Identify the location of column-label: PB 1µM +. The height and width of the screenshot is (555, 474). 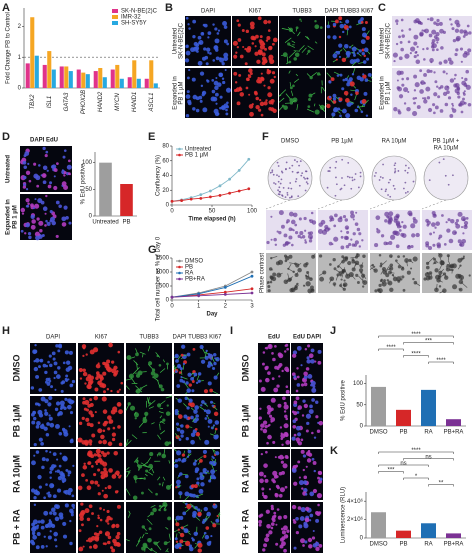
(446, 142).